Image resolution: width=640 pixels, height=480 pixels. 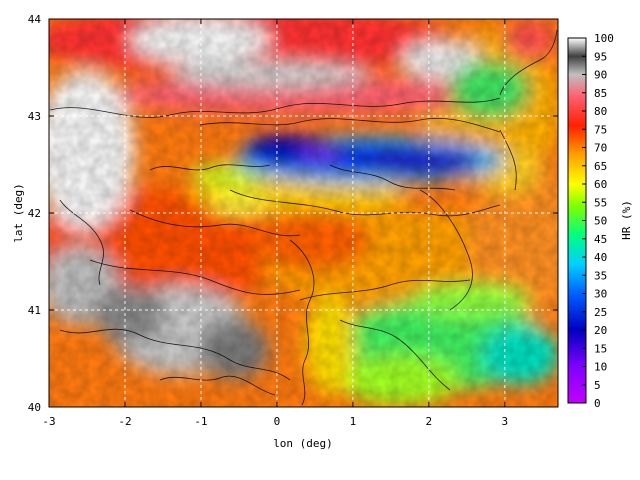 I want to click on colorbar-tick-label: 35, so click(x=600, y=275).